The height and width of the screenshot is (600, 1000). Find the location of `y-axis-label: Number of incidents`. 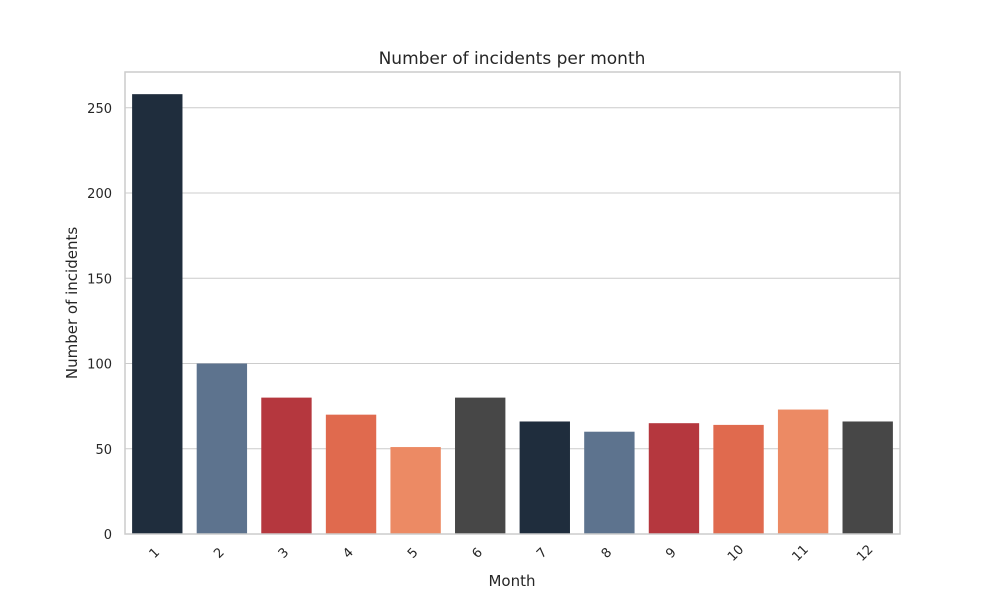

y-axis-label: Number of incidents is located at coordinates (72, 303).